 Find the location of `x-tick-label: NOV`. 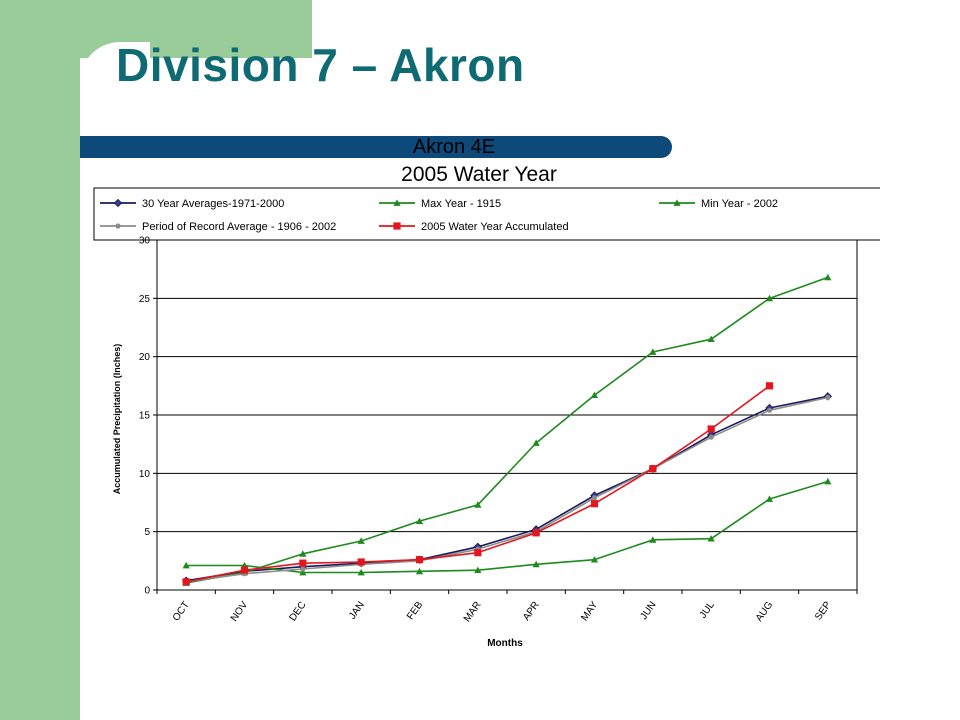

x-tick-label: NOV is located at coordinates (240, 611).